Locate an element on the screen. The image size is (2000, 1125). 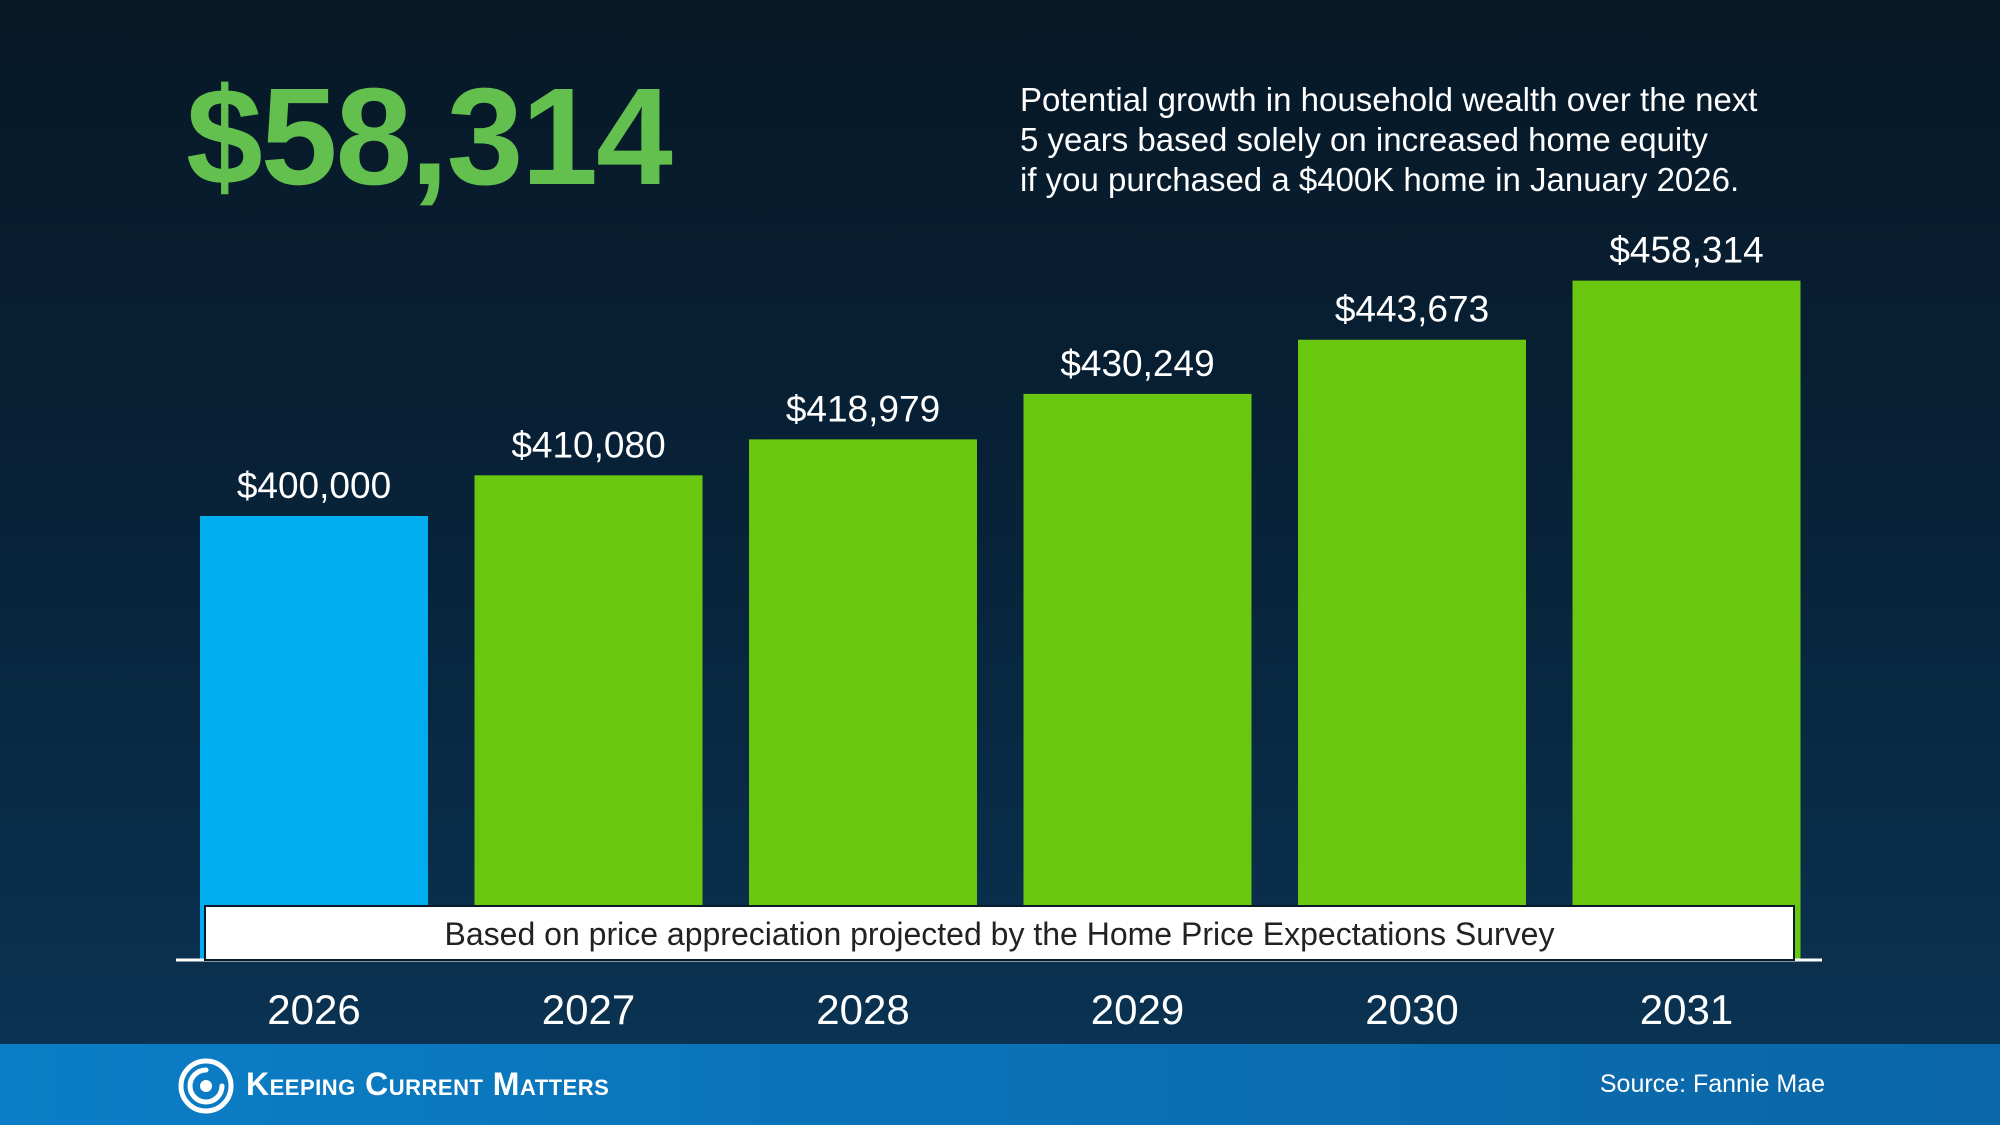
source-note: Source: Fannie Mae is located at coordinates (1712, 1084).